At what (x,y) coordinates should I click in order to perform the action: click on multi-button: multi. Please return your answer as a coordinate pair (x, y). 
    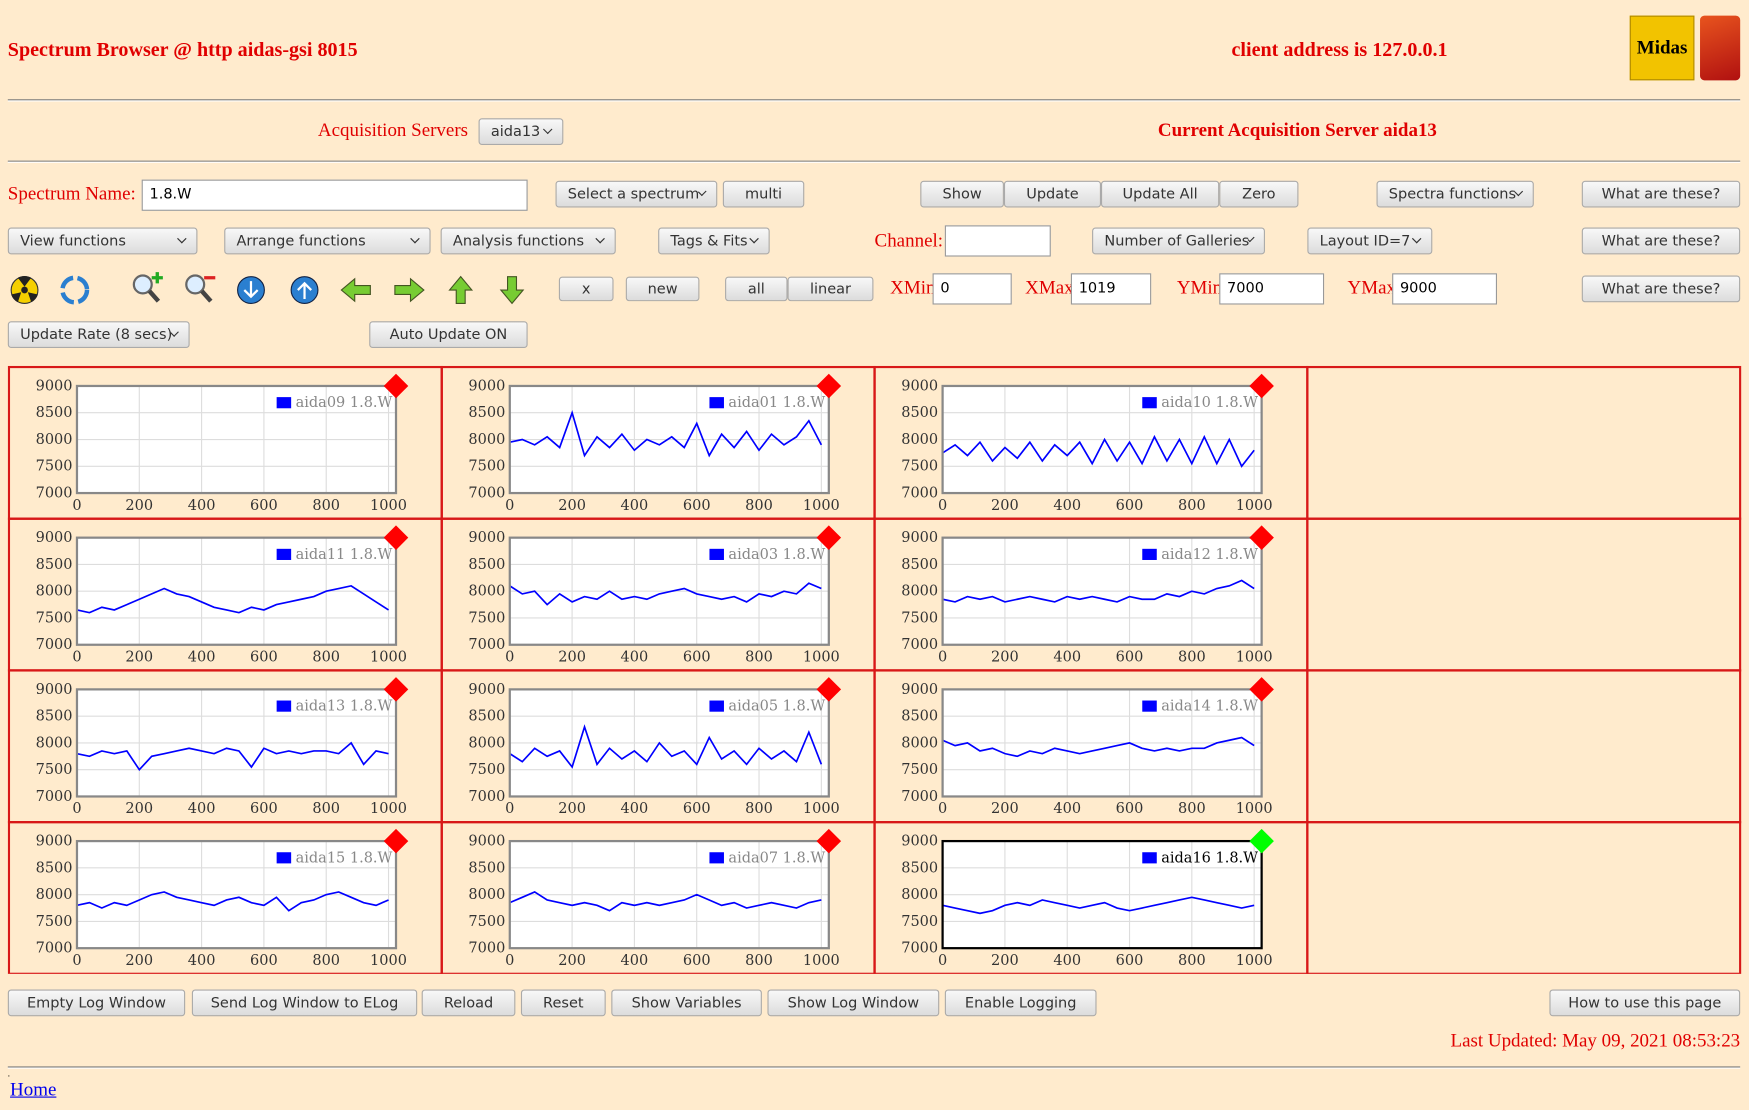
    Looking at the image, I should click on (763, 194).